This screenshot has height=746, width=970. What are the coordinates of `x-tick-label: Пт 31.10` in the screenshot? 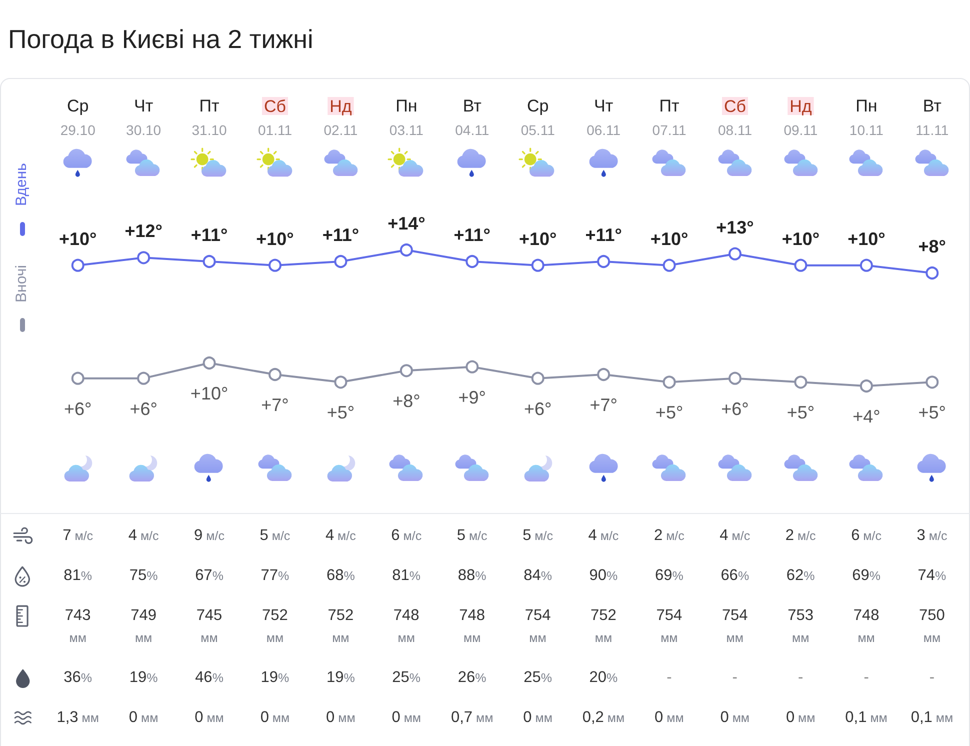 It's located at (210, 117).